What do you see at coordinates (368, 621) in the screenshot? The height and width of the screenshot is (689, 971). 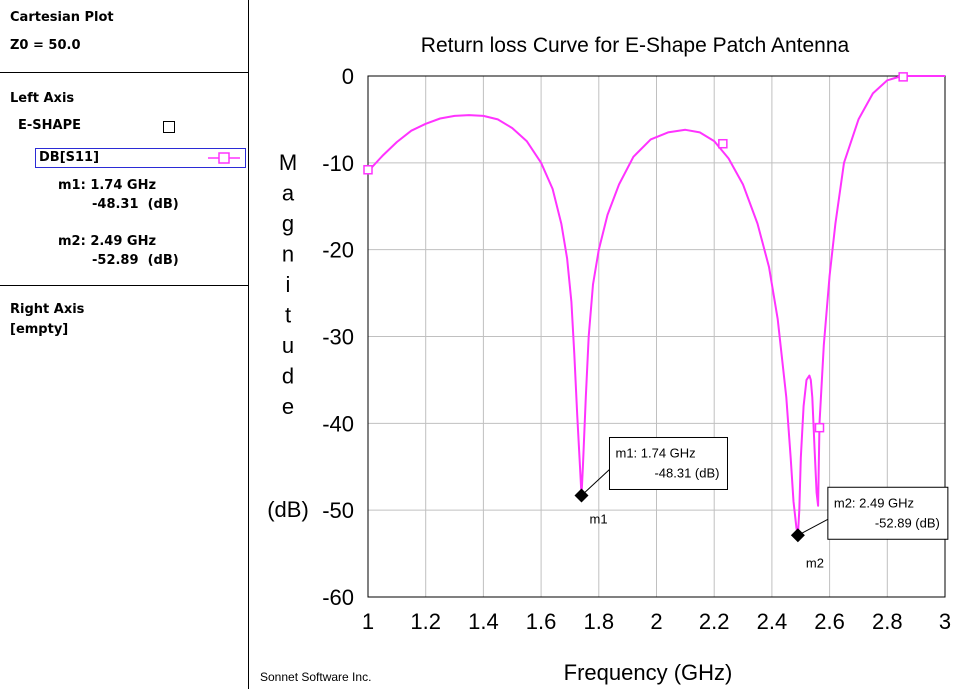 I see `x-tick-label: 1` at bounding box center [368, 621].